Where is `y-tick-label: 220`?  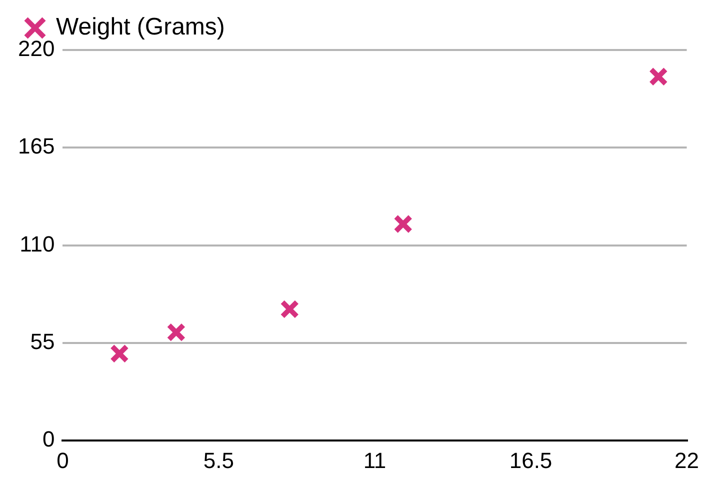 y-tick-label: 220 is located at coordinates (36, 49).